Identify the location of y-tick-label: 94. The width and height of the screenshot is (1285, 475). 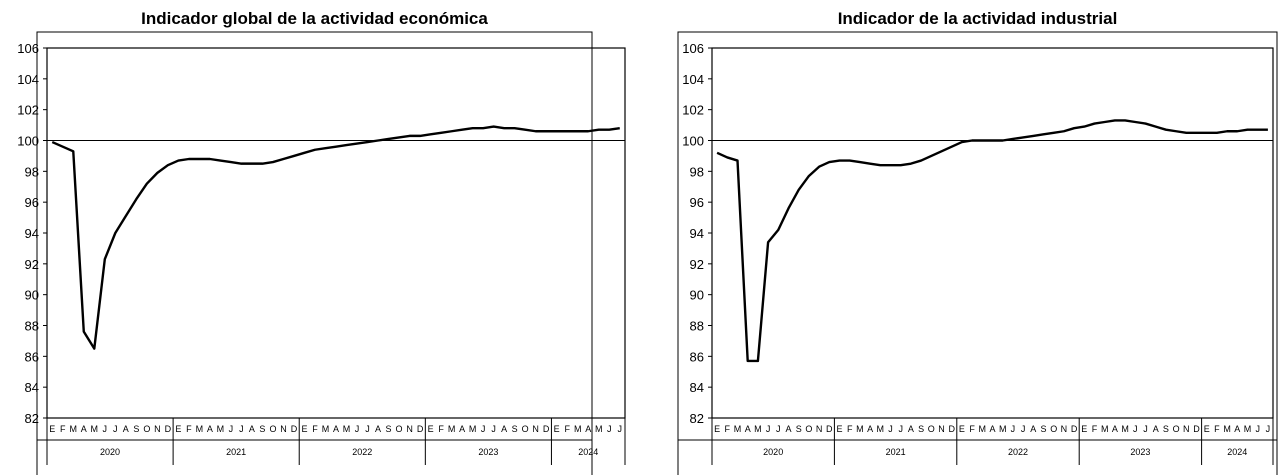
(32, 233).